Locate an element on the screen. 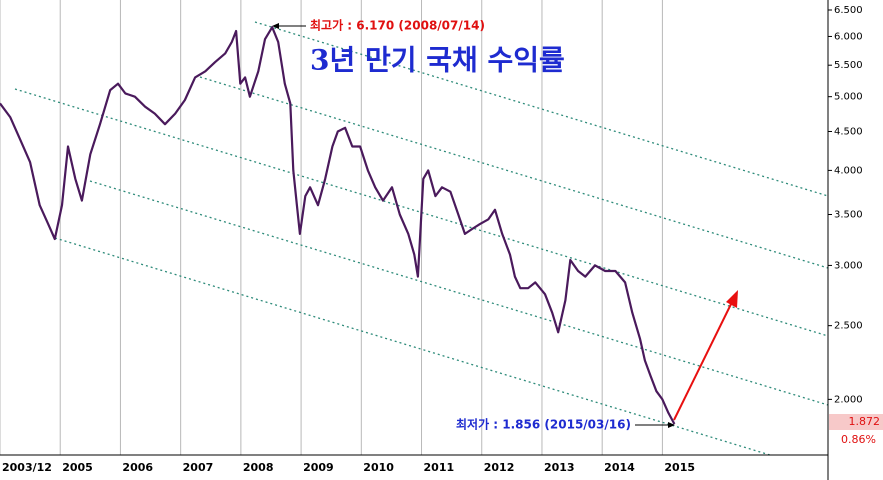 The height and width of the screenshot is (480, 883). change-percent: 0.86% is located at coordinates (858, 439).